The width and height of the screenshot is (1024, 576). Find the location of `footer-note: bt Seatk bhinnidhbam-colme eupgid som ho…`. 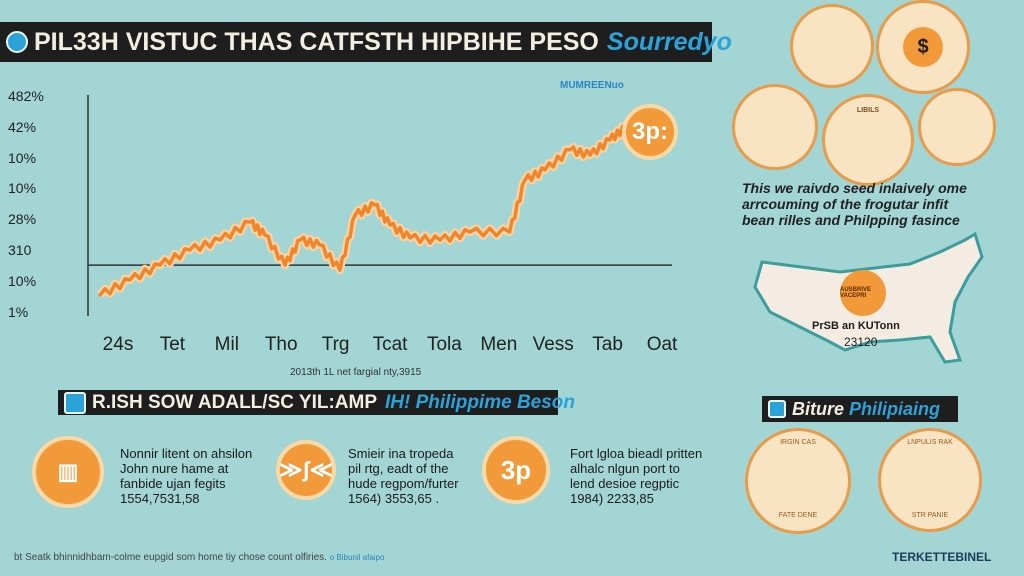

footer-note: bt Seatk bhinnidhbam-colme eupgid som ho… is located at coordinates (199, 557).